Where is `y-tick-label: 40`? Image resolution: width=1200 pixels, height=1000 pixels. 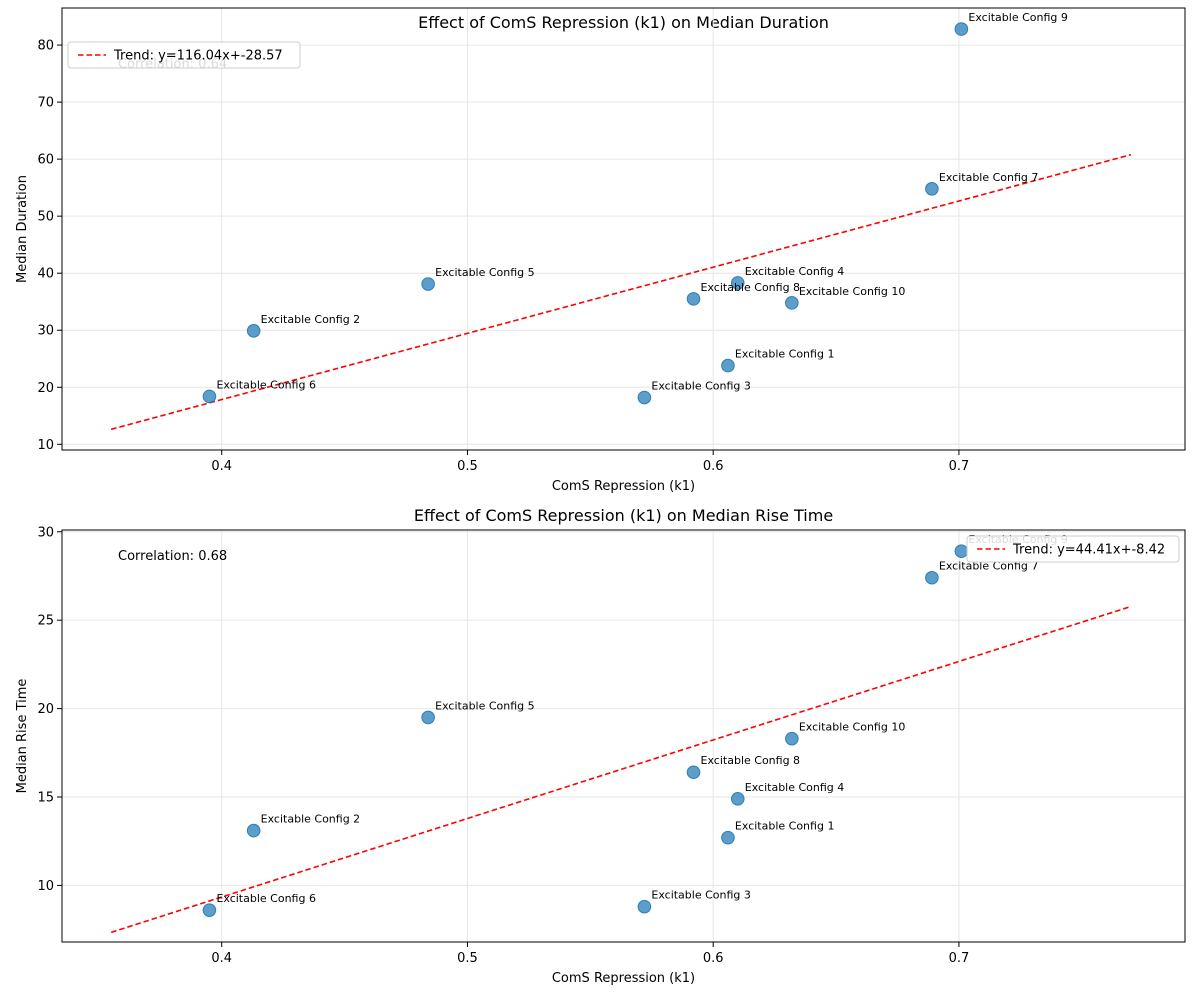
y-tick-label: 40 is located at coordinates (45, 274).